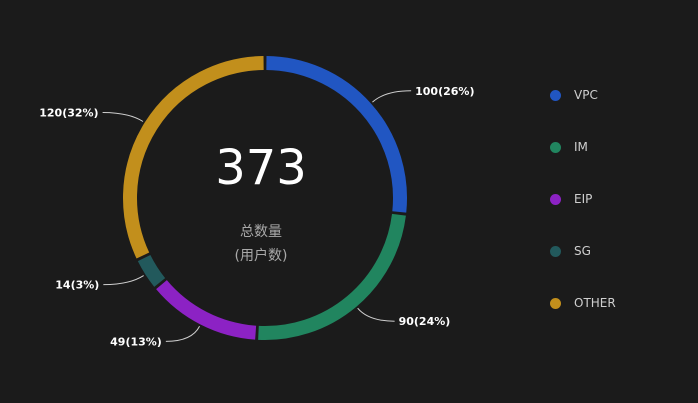 The height and width of the screenshot is (403, 698). What do you see at coordinates (261, 256) in the screenshot?
I see `center-label-line-2: (用户数)` at bounding box center [261, 256].